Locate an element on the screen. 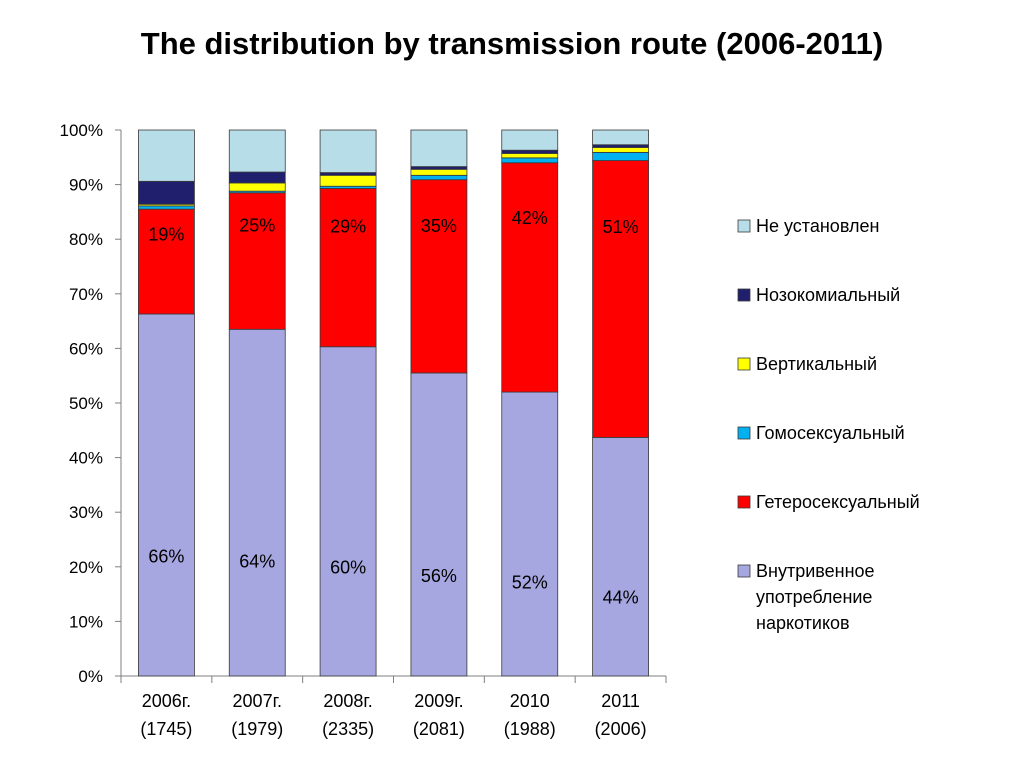  x-tick-label: (2335) is located at coordinates (348, 729).